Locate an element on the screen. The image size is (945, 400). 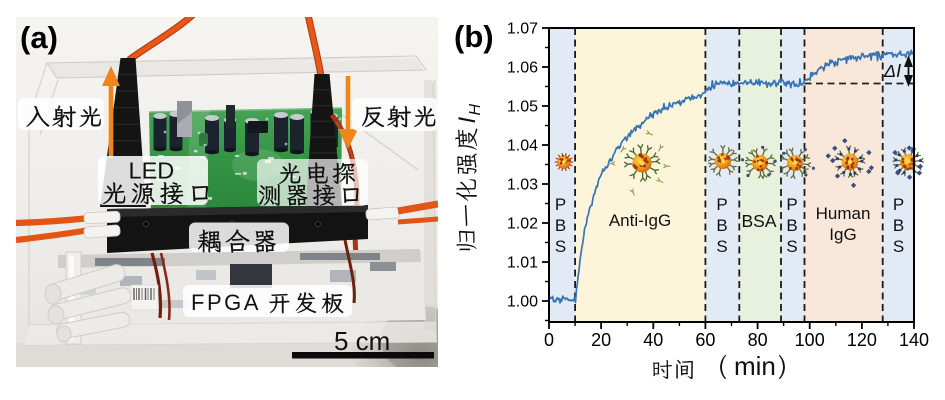
svg-text: 1.03 is located at coordinates (522, 185).